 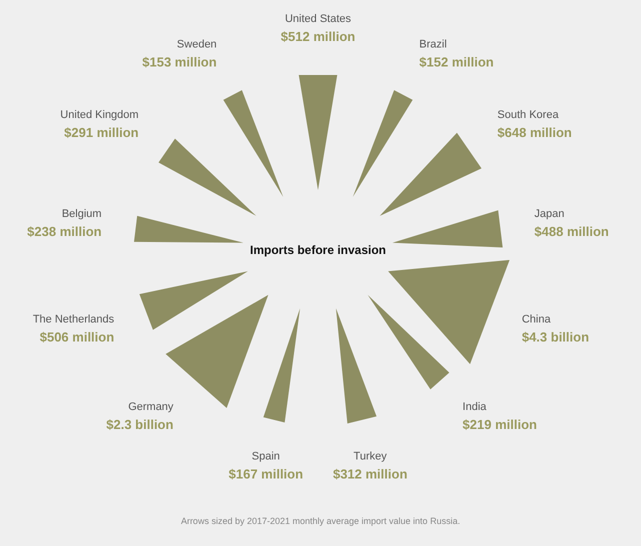 I want to click on category-label: Germany, so click(x=151, y=407).